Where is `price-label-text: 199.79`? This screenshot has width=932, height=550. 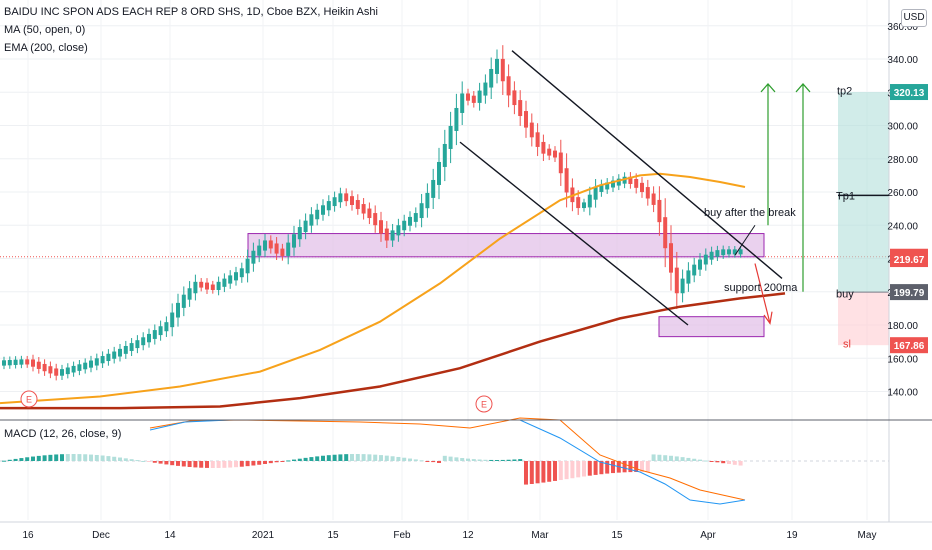 price-label-text: 199.79 is located at coordinates (909, 293).